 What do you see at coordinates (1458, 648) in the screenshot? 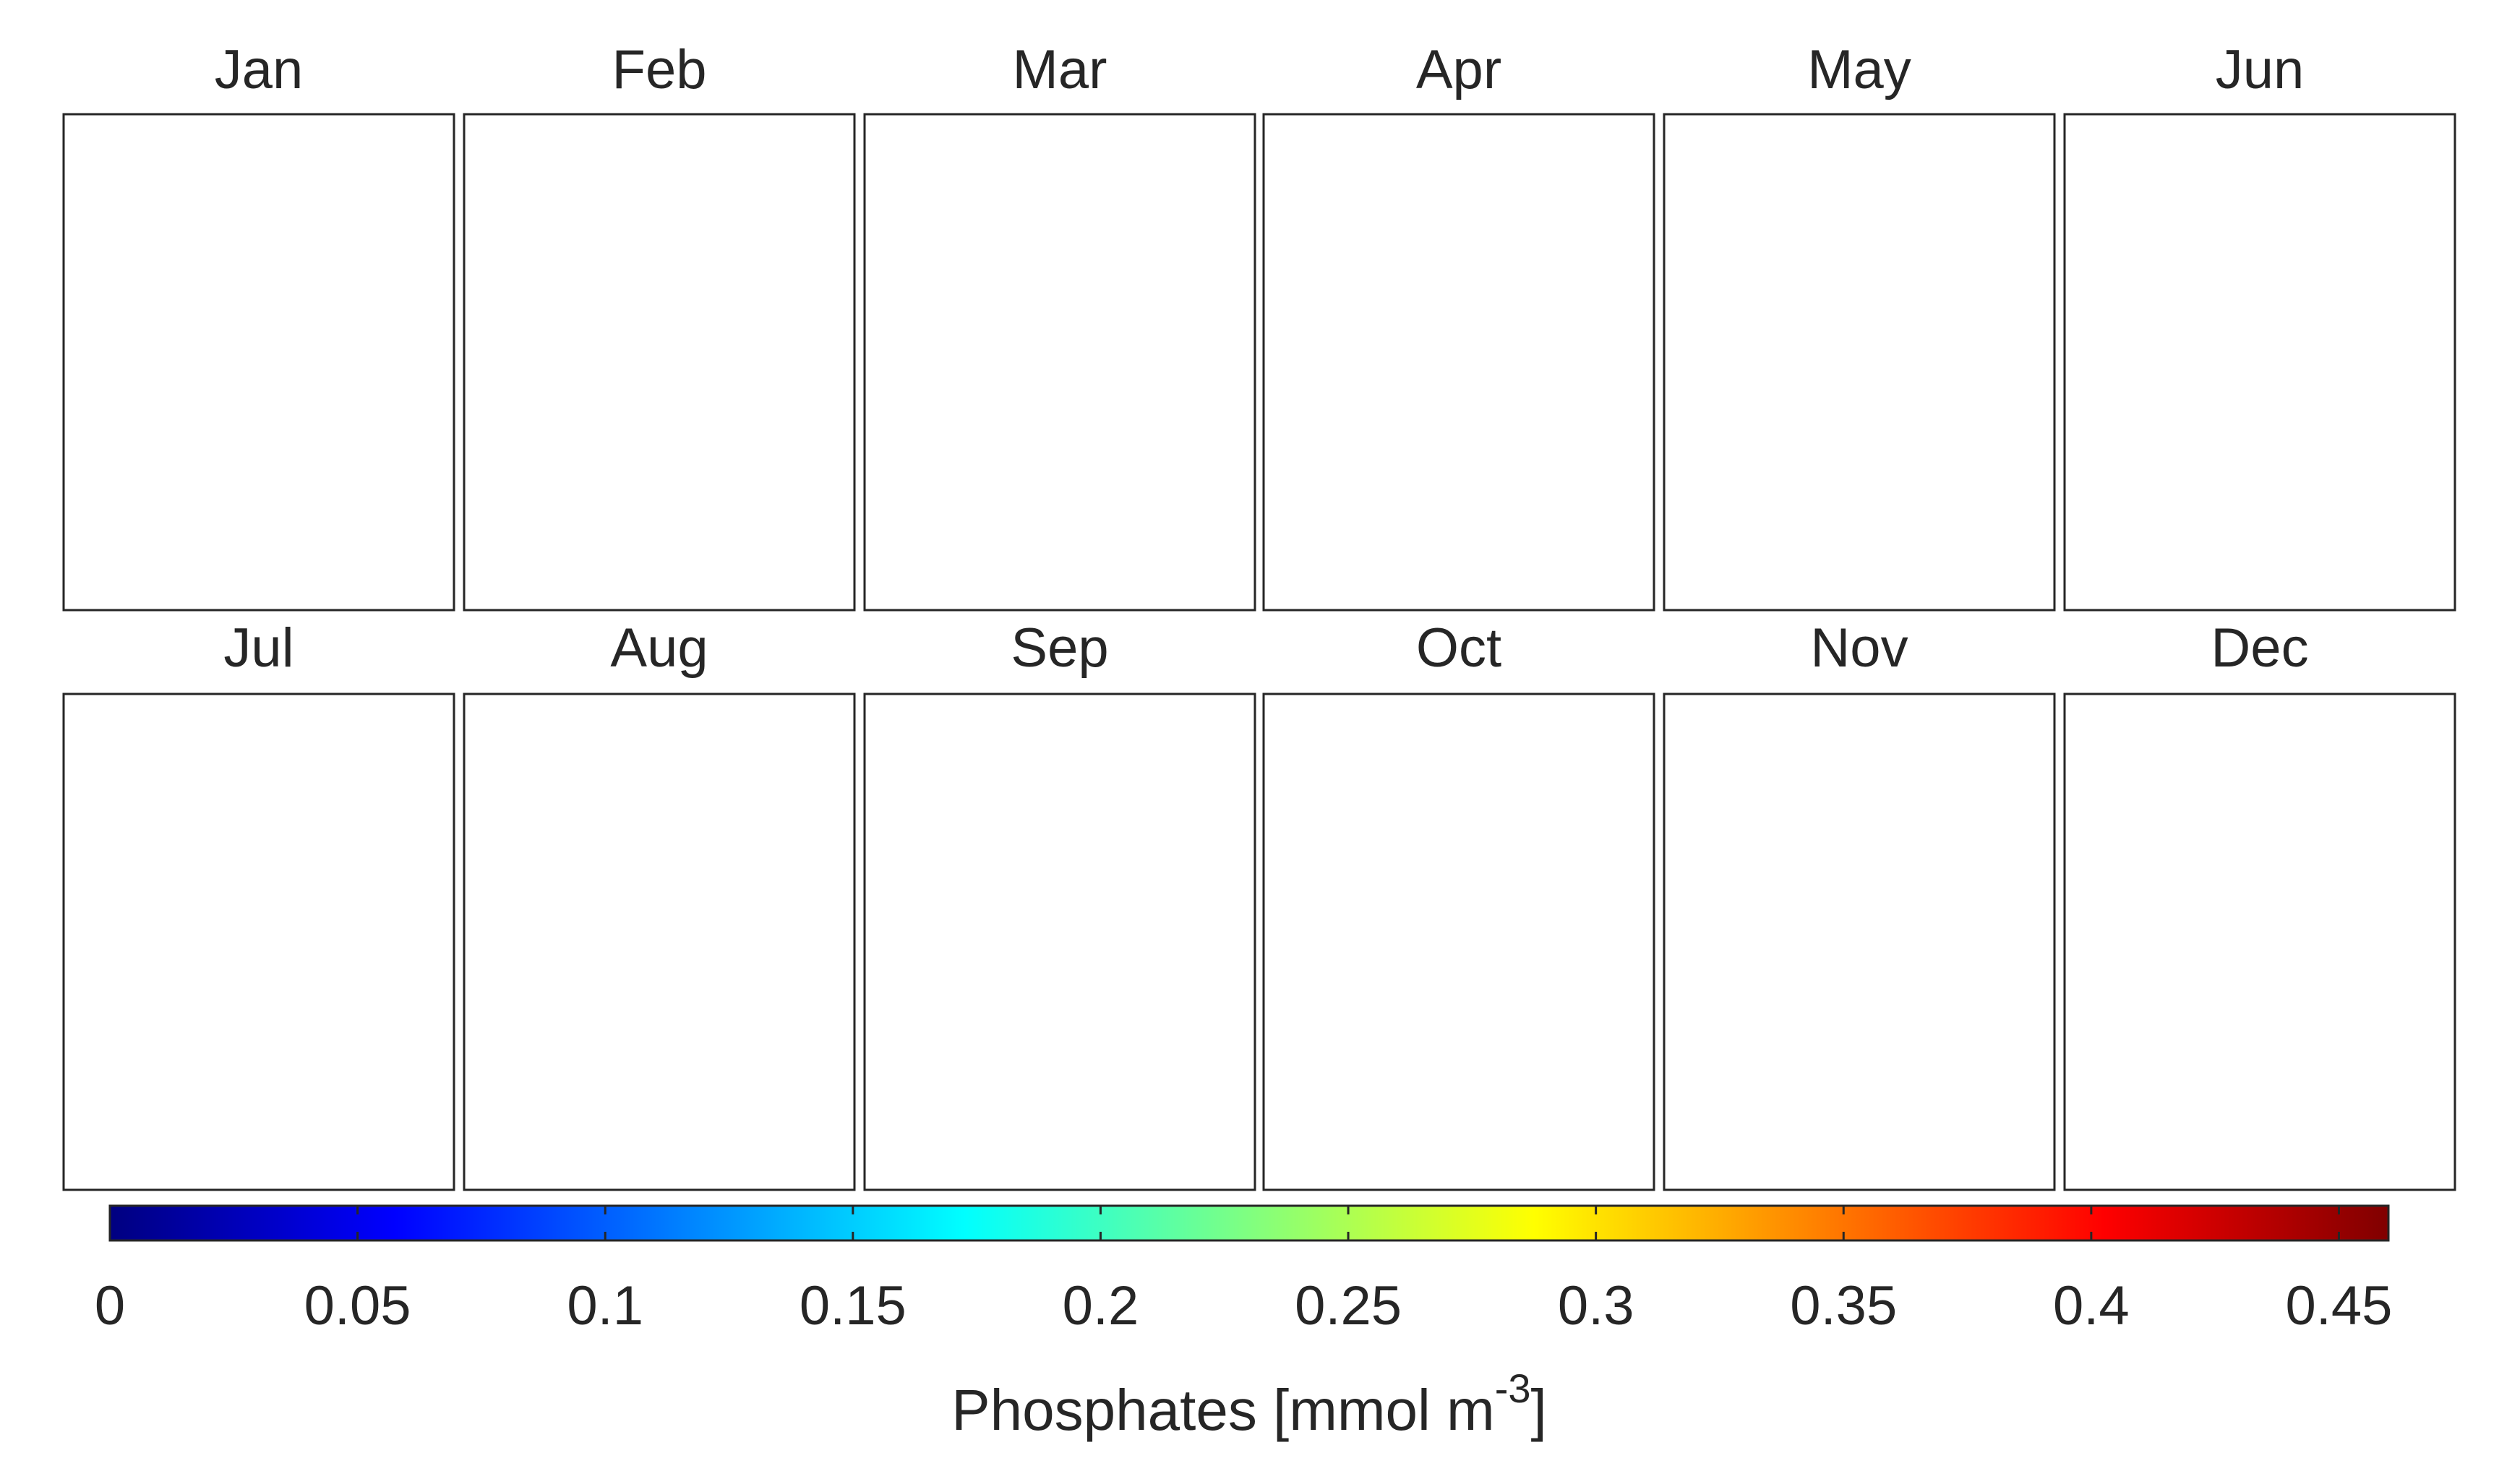
I see `panel-title-oct: Oct` at bounding box center [1458, 648].